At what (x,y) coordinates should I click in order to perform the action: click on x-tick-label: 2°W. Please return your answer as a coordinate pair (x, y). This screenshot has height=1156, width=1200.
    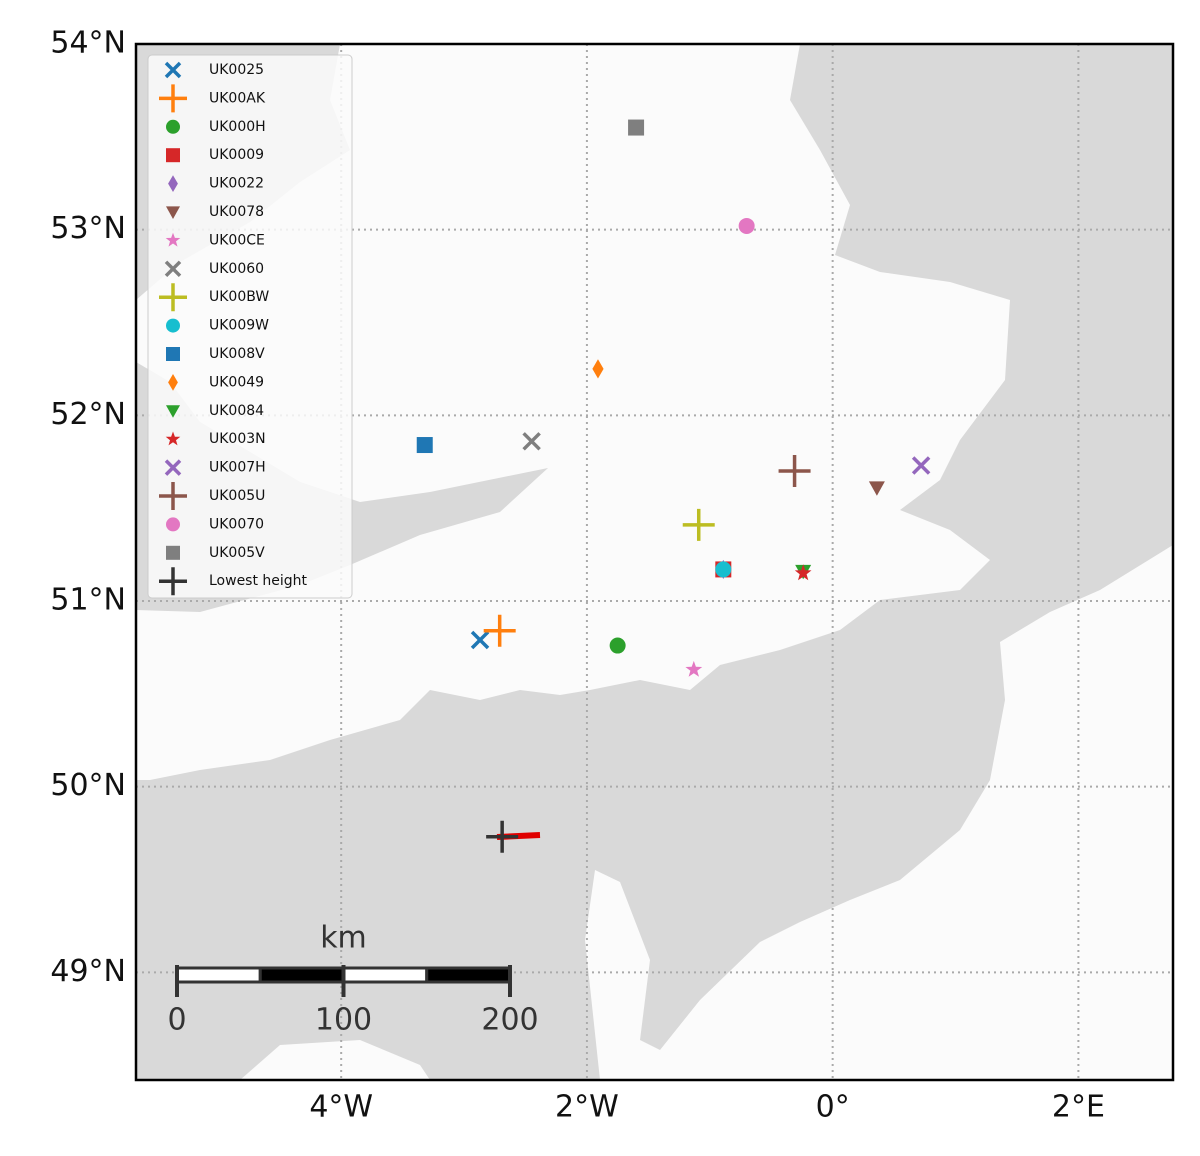
    Looking at the image, I should click on (587, 1107).